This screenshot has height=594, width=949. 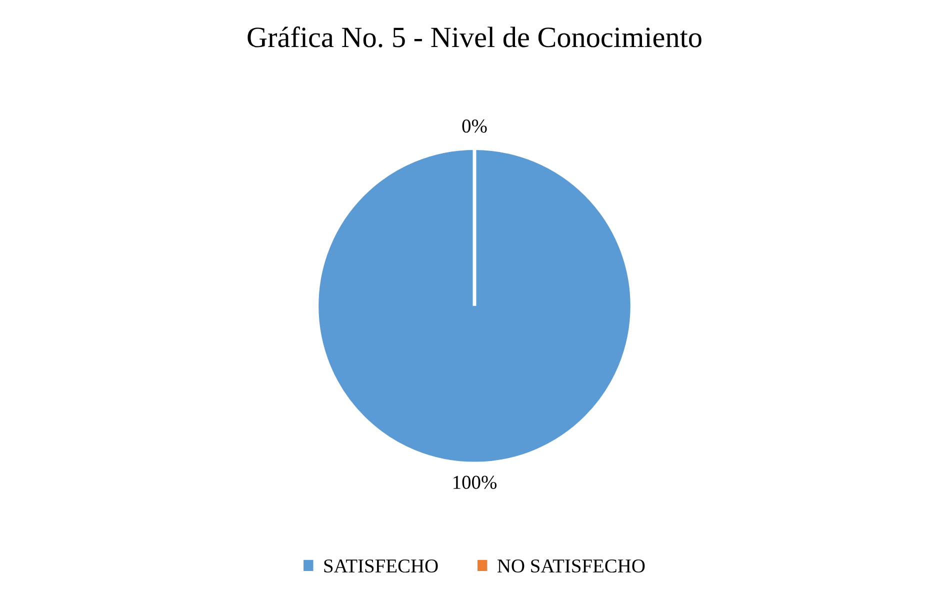 What do you see at coordinates (475, 482) in the screenshot?
I see `data-label: 100%` at bounding box center [475, 482].